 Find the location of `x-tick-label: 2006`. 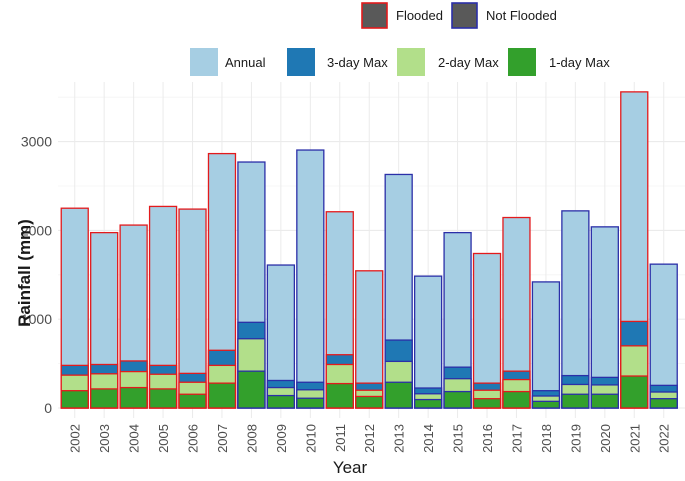

x-tick-label: 2006 is located at coordinates (193, 438).